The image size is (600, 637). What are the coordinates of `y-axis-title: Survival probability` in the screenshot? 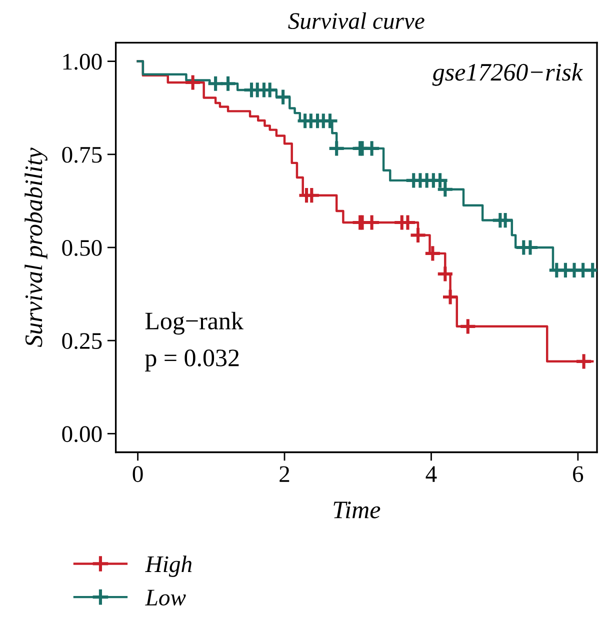 It's located at (36, 248).